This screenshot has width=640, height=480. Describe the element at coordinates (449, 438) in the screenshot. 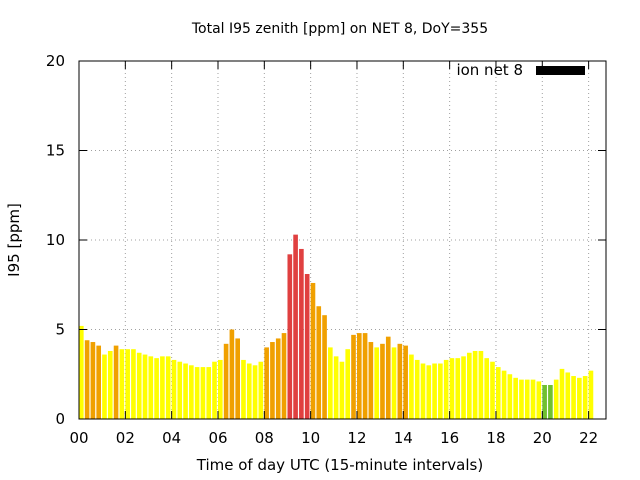

I see `x-tick-label: 16` at that location.